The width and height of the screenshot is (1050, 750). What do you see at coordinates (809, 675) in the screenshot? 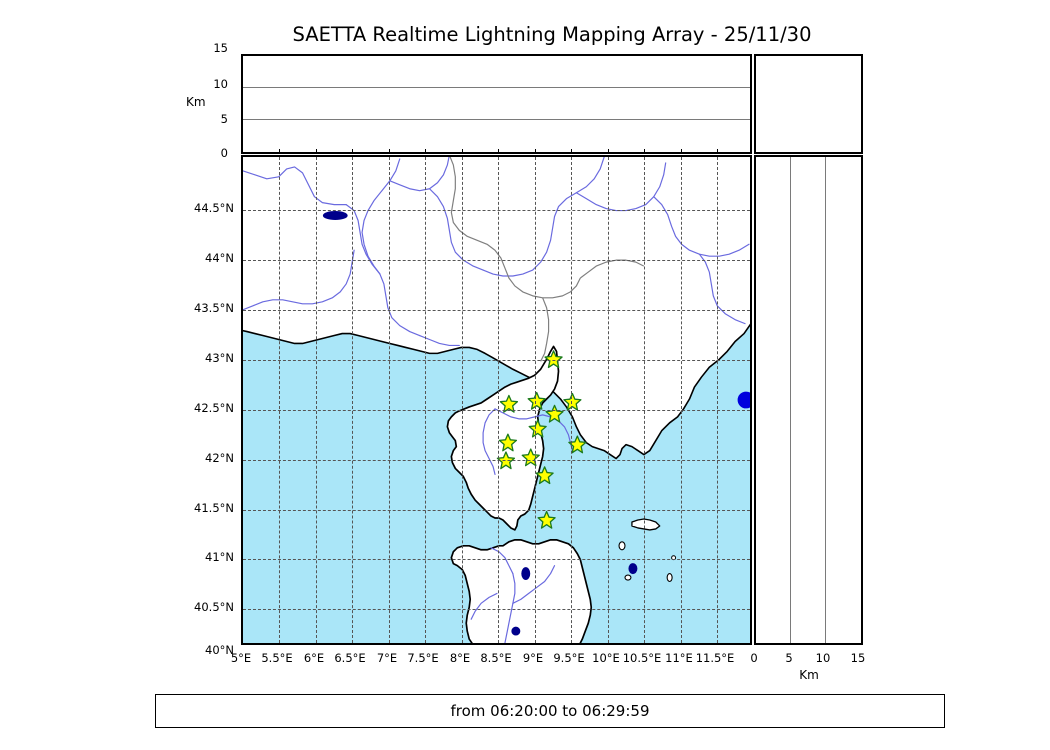
I see `right-panel-axis-label: Km` at bounding box center [809, 675].